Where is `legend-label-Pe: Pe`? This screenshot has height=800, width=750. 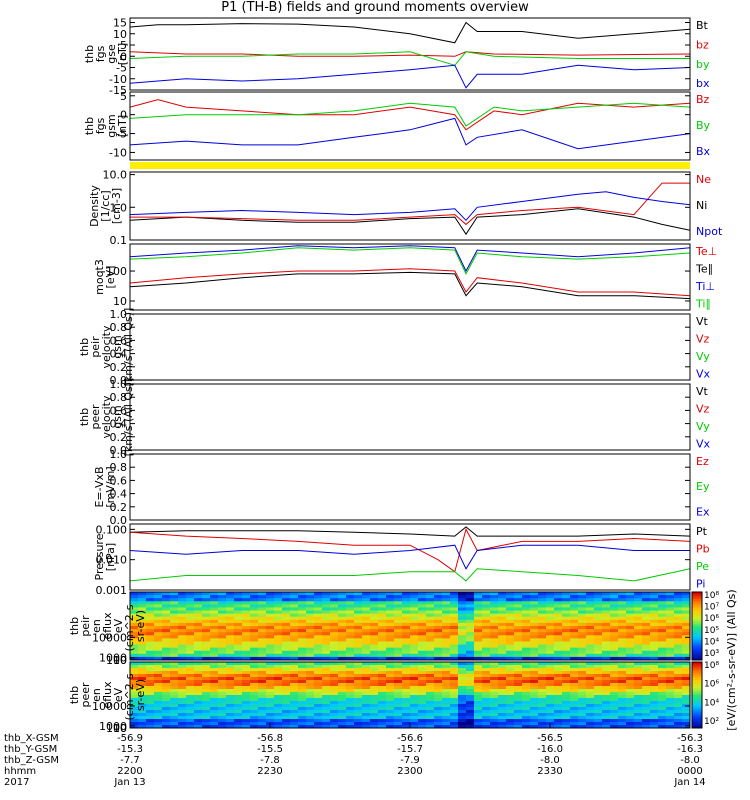 legend-label-Pe: Pe is located at coordinates (702, 566).